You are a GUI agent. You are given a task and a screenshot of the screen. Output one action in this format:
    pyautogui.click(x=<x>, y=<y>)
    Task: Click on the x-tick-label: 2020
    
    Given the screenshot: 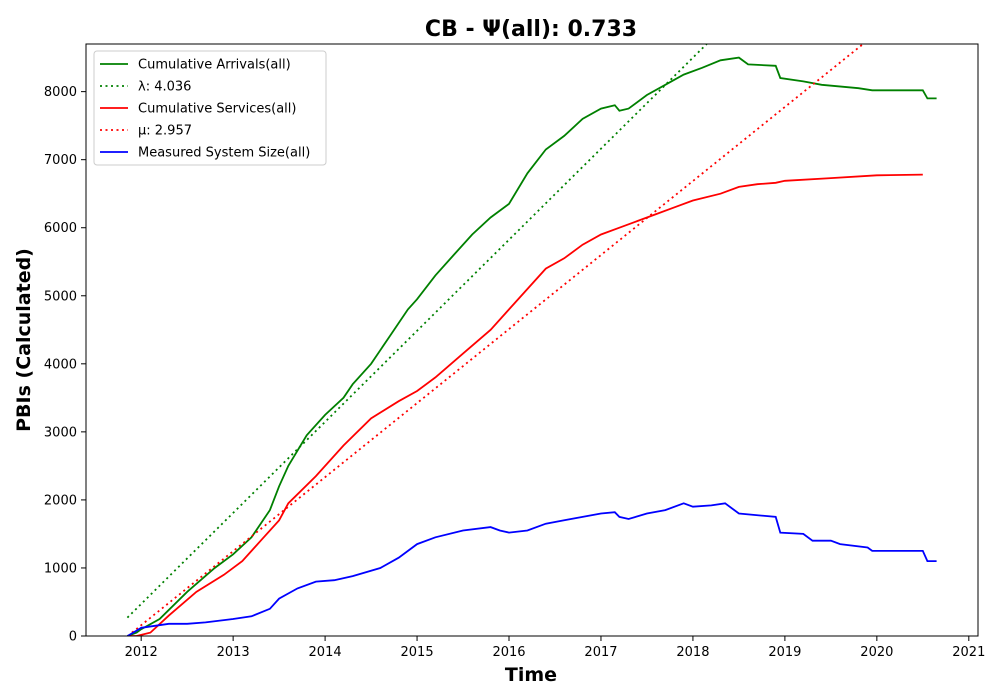 What is the action you would take?
    pyautogui.click(x=876, y=652)
    